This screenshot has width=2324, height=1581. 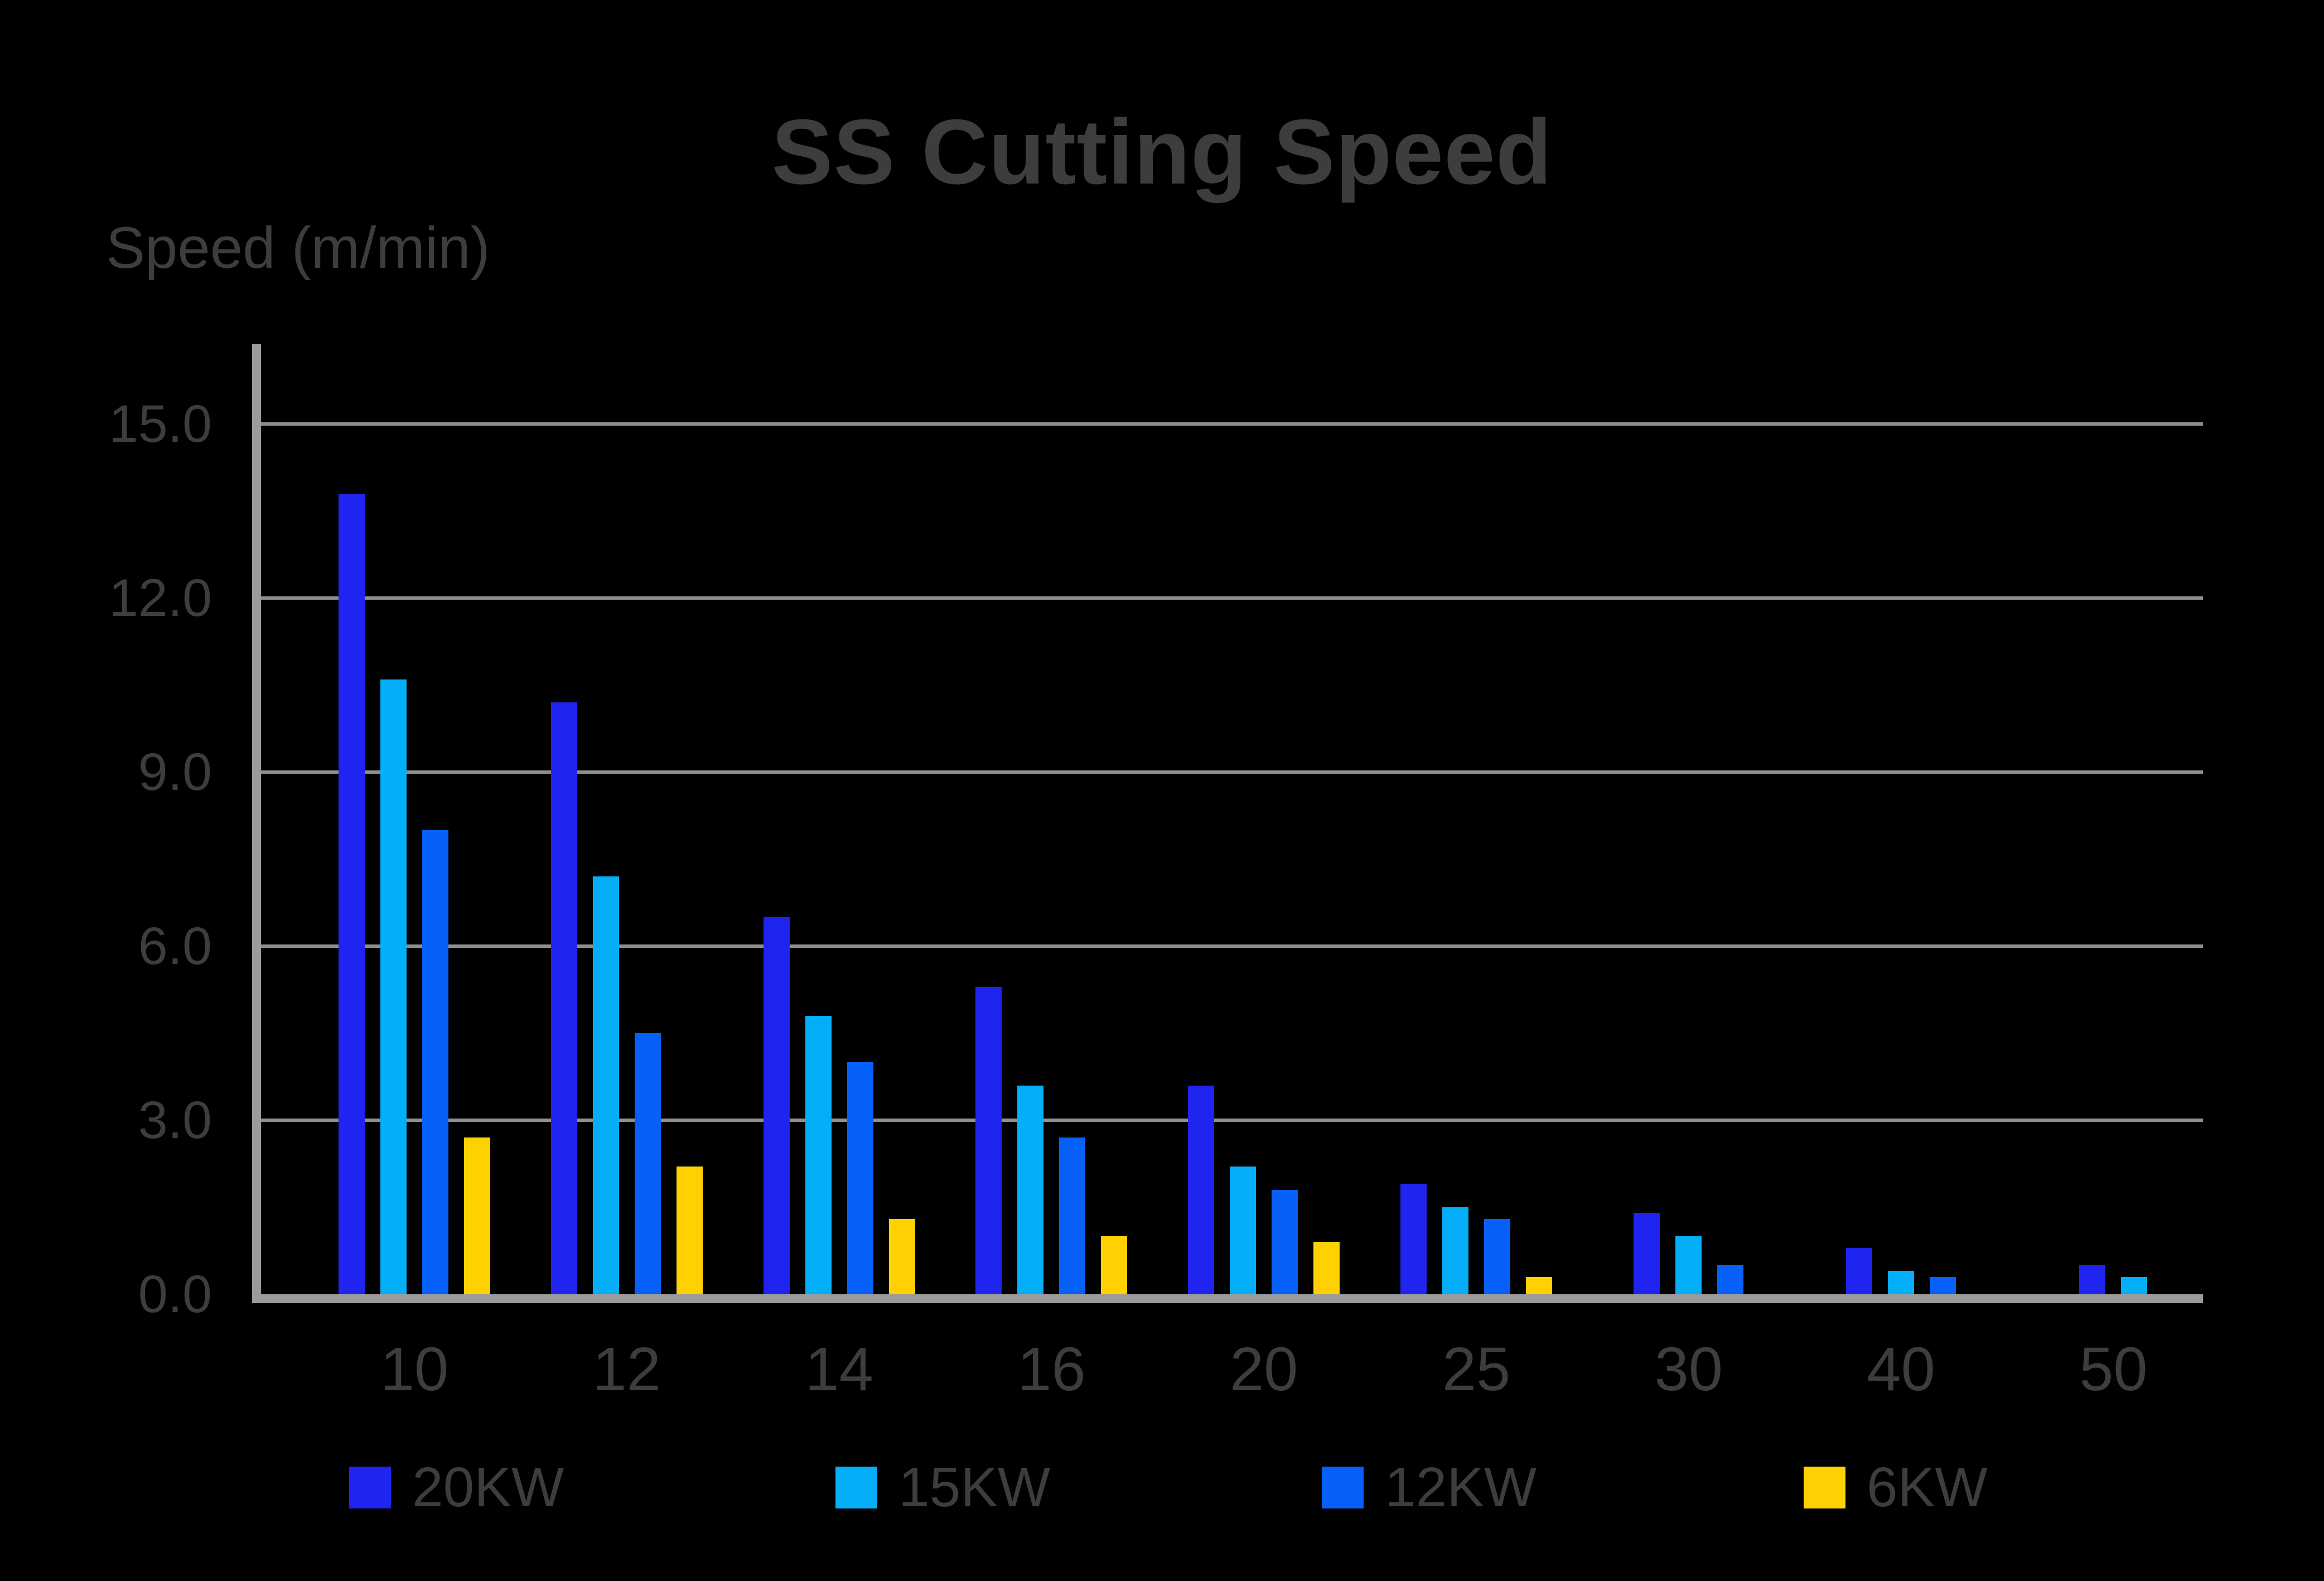 I want to click on y-tick-label-0.0: 0.0, so click(x=175, y=1294).